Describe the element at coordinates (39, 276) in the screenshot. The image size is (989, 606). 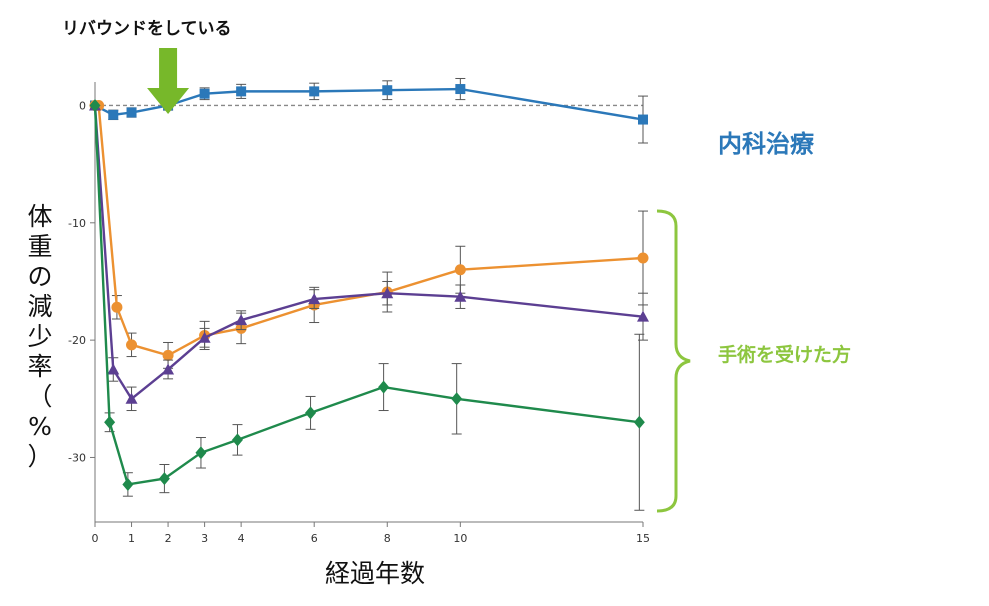
I see `y-axis-label-char: の` at that location.